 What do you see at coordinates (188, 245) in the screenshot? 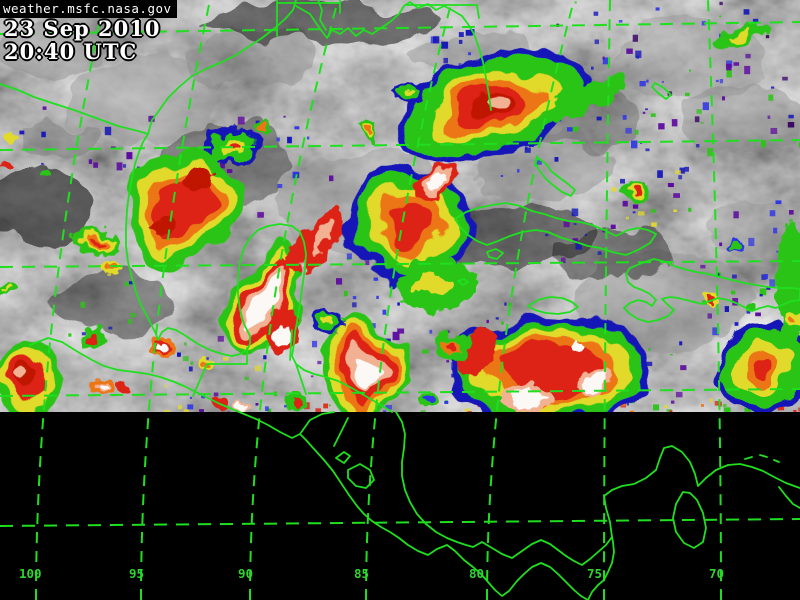
I see `coastline-mexico-gulf-coast` at bounding box center [188, 245].